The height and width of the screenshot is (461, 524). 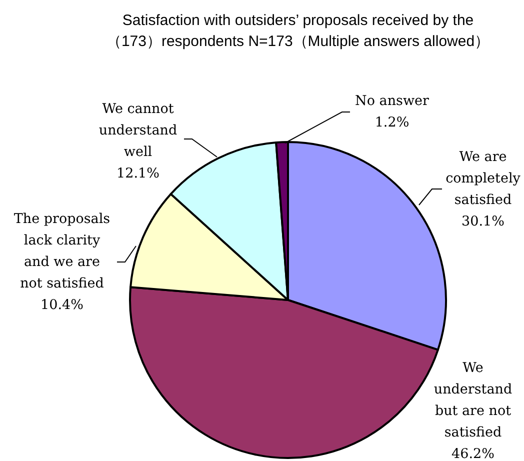 I want to click on data-label: 46.2%, so click(x=473, y=453).